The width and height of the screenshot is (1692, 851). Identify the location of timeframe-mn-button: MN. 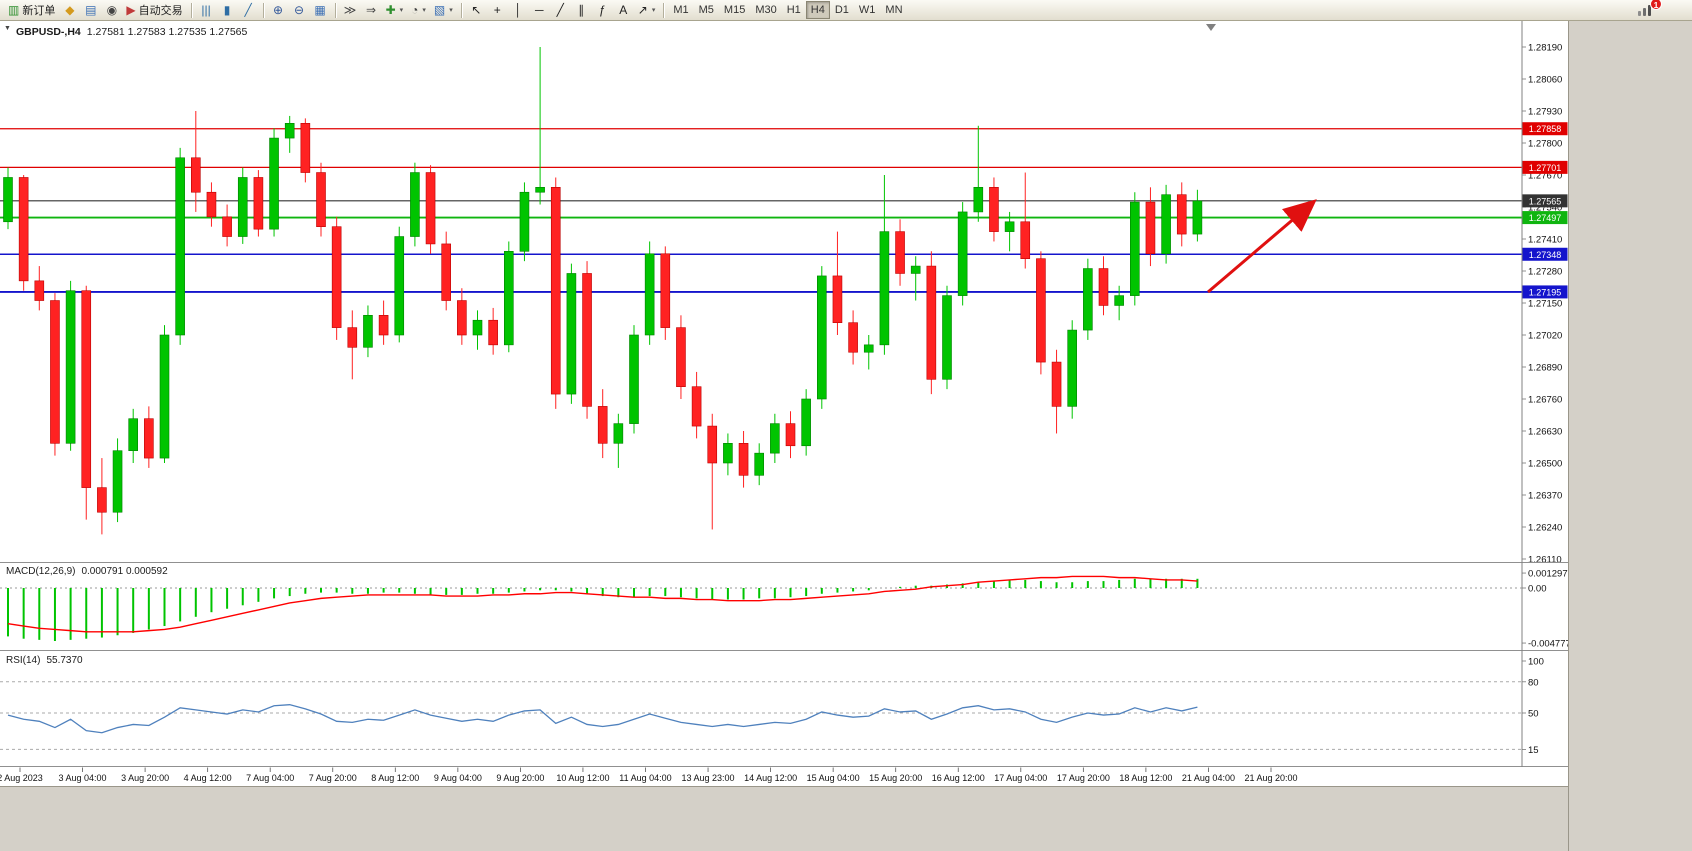
(893, 10).